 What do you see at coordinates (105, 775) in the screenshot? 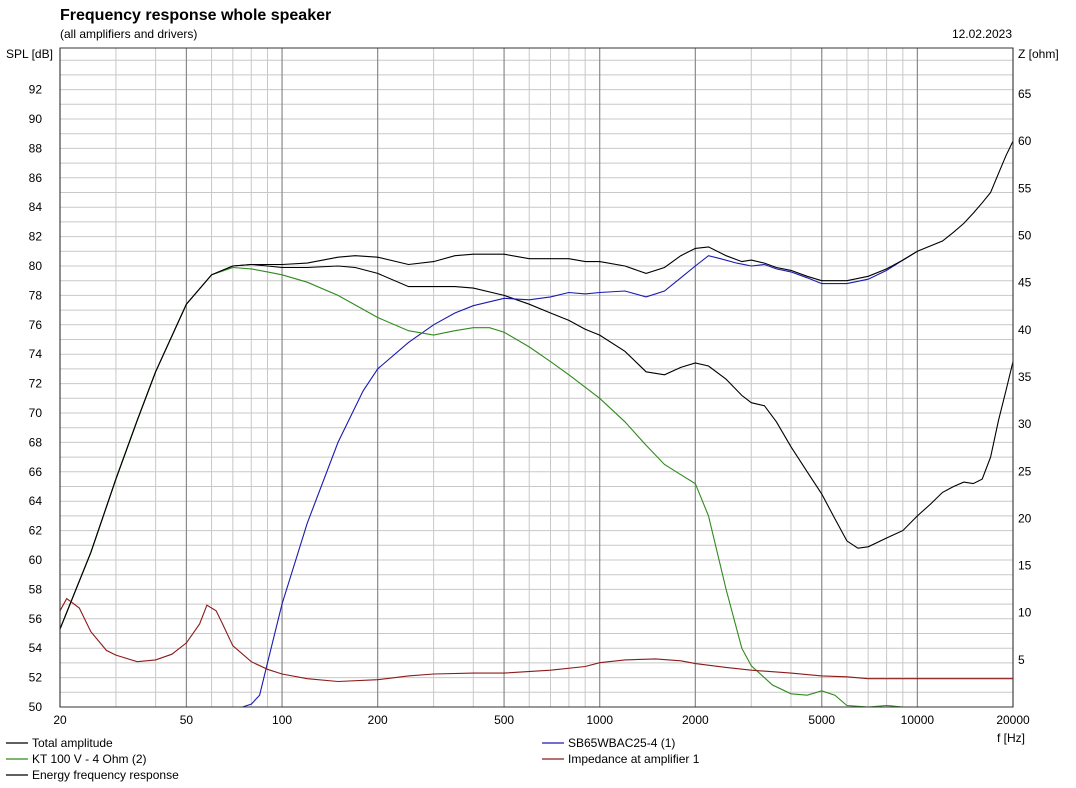
I see `legend-label: Energy frequency response` at bounding box center [105, 775].